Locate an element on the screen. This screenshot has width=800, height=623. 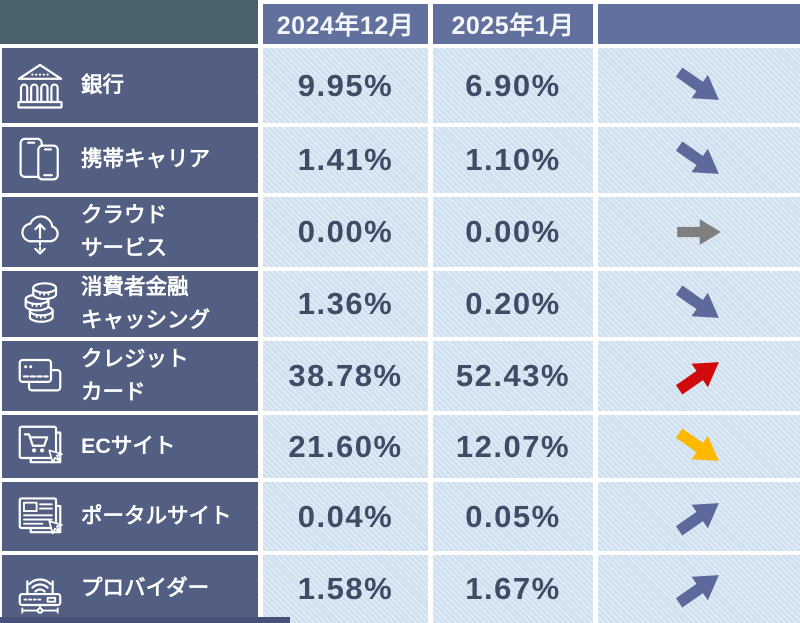
category-column-shadow is located at coordinates (145, 620).